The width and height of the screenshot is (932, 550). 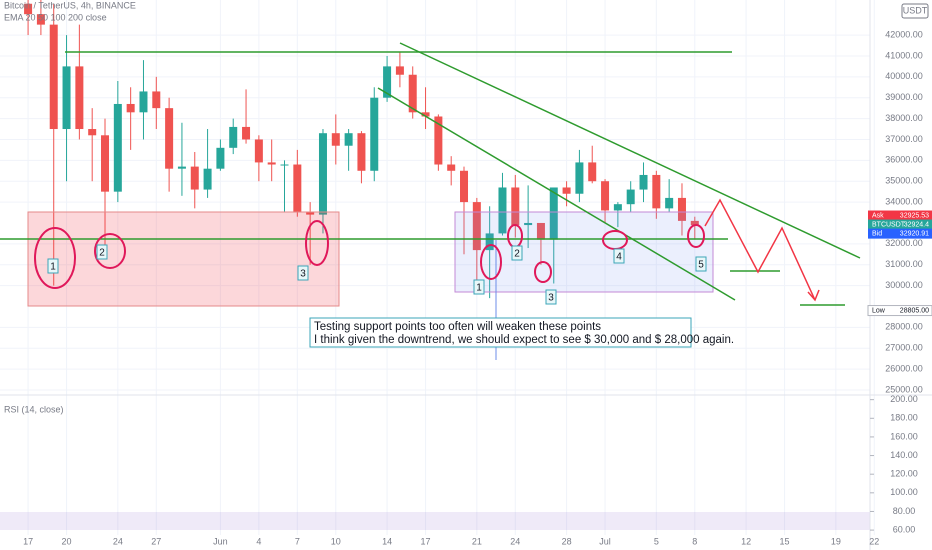 What do you see at coordinates (904, 399) in the screenshot?
I see `rsi-tick-label: 200.00` at bounding box center [904, 399].